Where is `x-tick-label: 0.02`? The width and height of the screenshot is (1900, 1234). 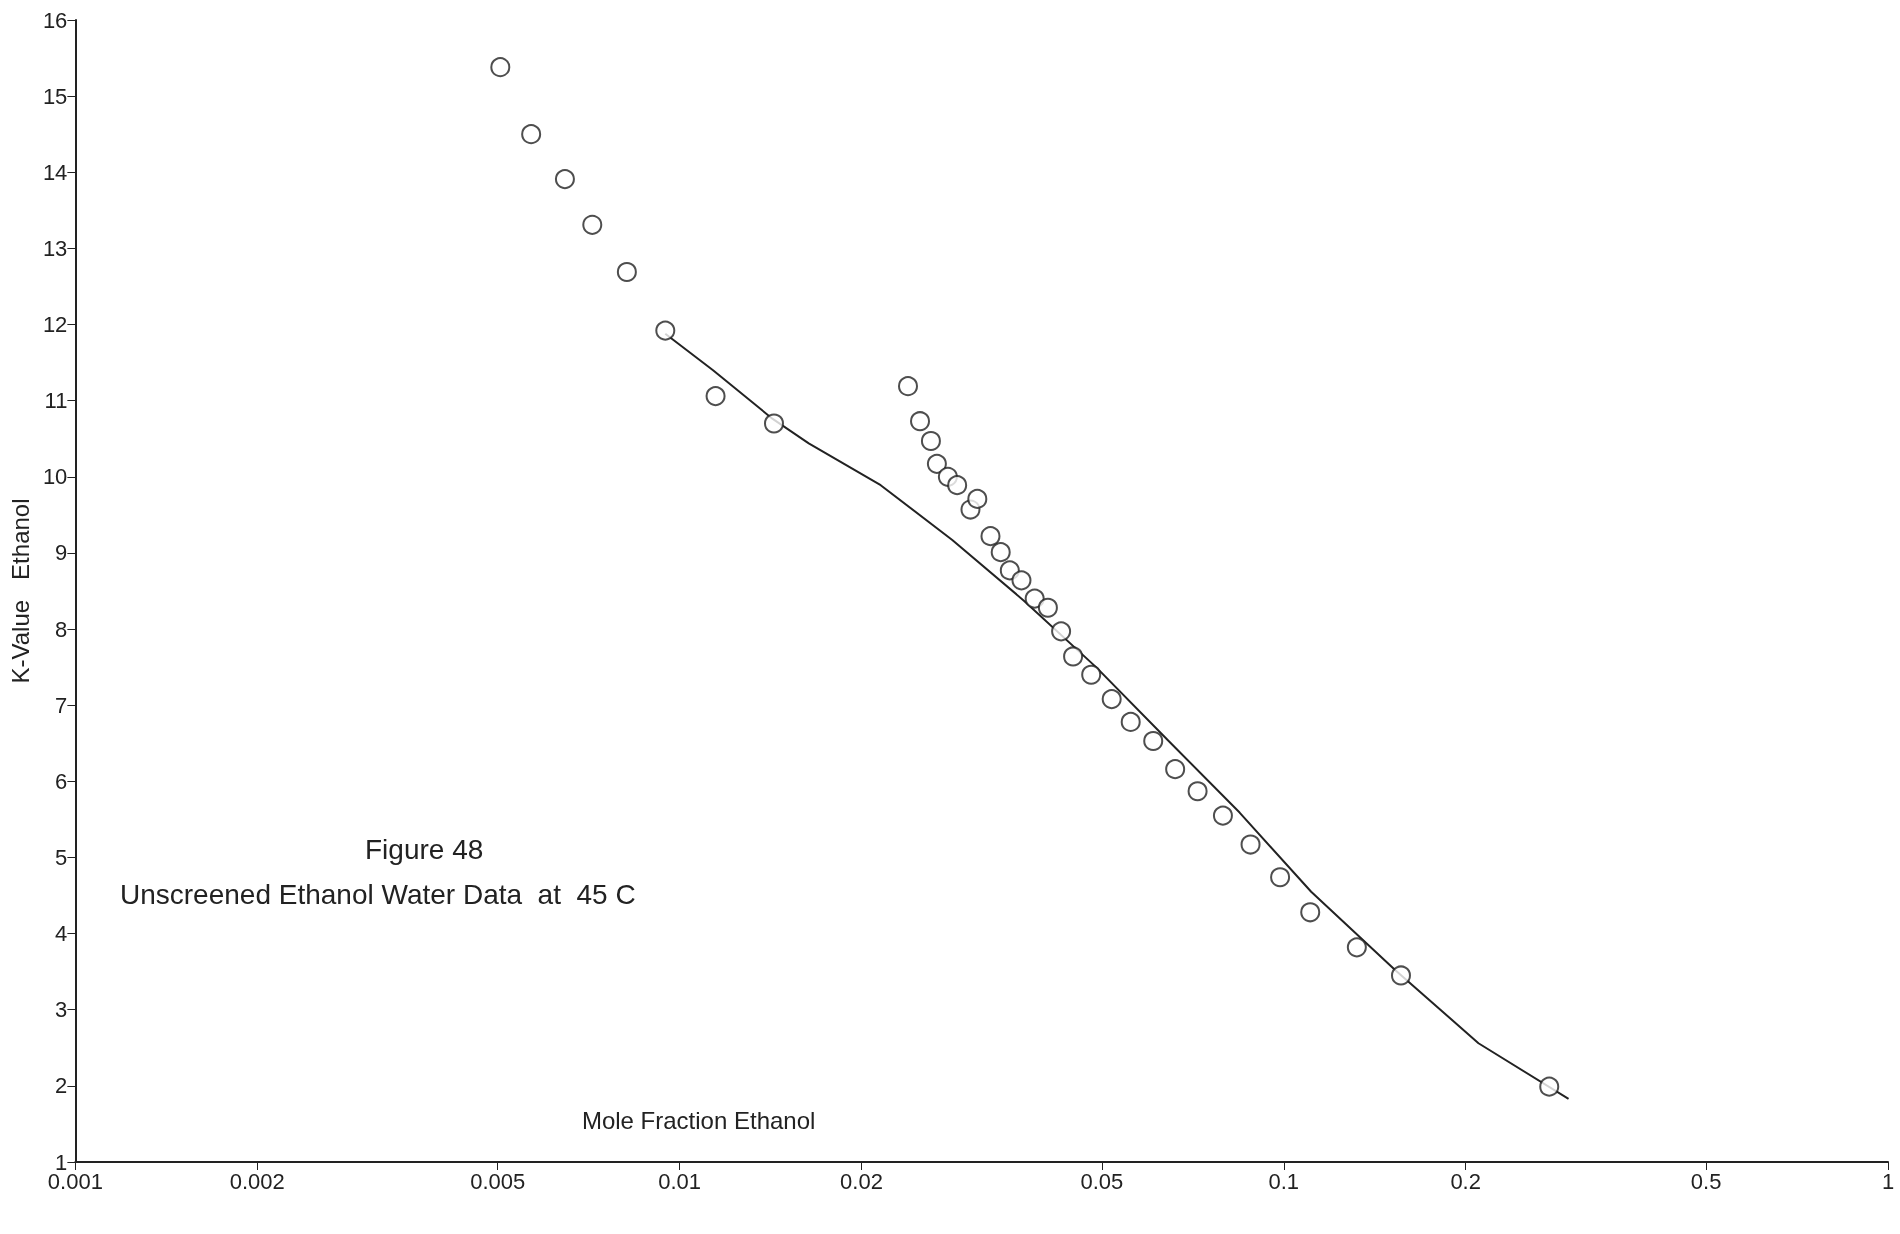 x-tick-label: 0.02 is located at coordinates (861, 1181).